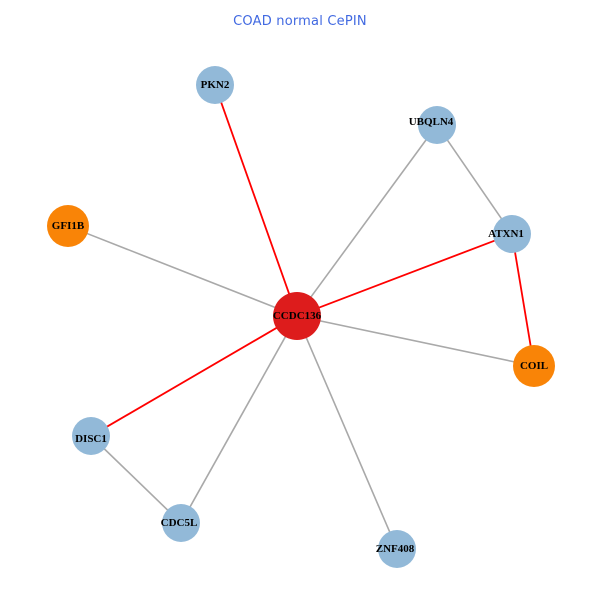  I want to click on graph-node: CDC5L, so click(180, 523).